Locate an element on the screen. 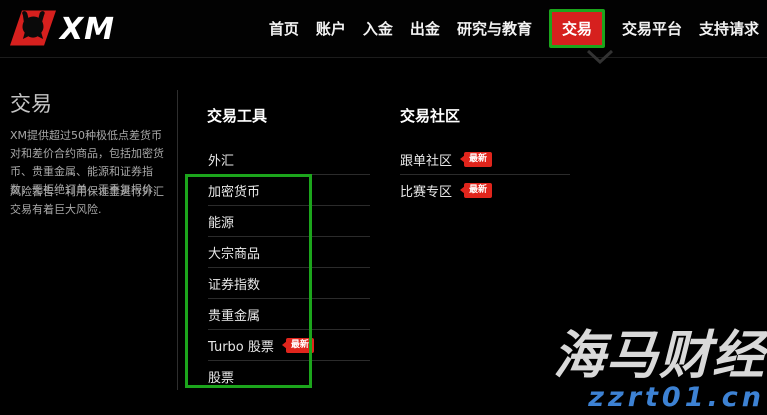 The height and width of the screenshot is (415, 767). vertical-divider is located at coordinates (177, 240).